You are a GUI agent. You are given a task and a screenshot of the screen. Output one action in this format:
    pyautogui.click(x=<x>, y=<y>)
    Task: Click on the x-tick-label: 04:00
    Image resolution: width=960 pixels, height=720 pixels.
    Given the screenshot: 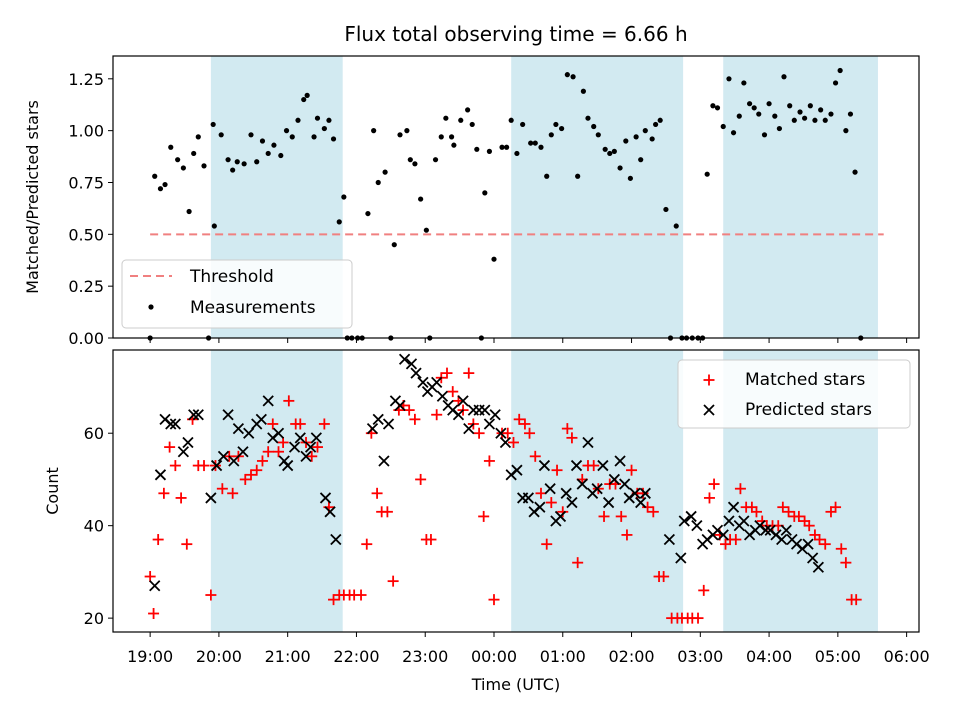 What is the action you would take?
    pyautogui.click(x=769, y=656)
    